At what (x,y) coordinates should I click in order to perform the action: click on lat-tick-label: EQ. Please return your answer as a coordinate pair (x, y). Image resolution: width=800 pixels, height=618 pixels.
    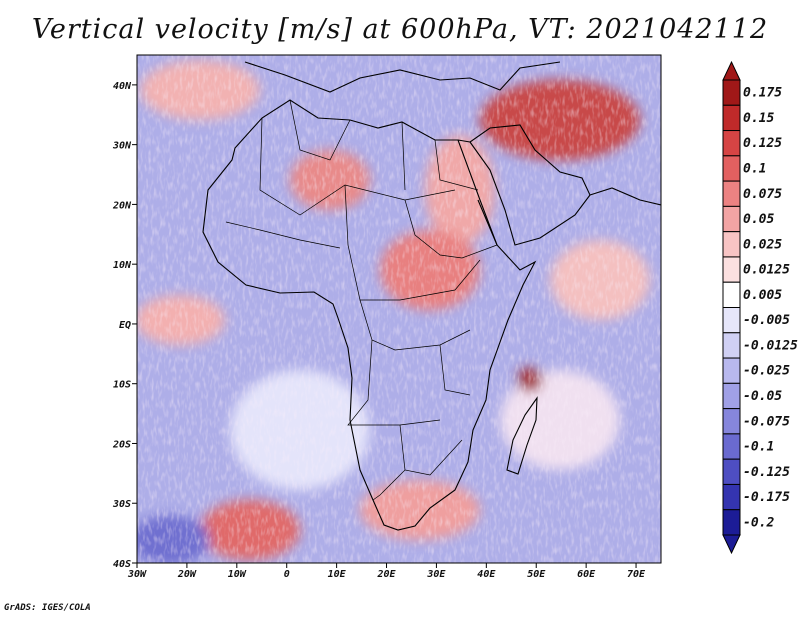
    Looking at the image, I should click on (125, 325).